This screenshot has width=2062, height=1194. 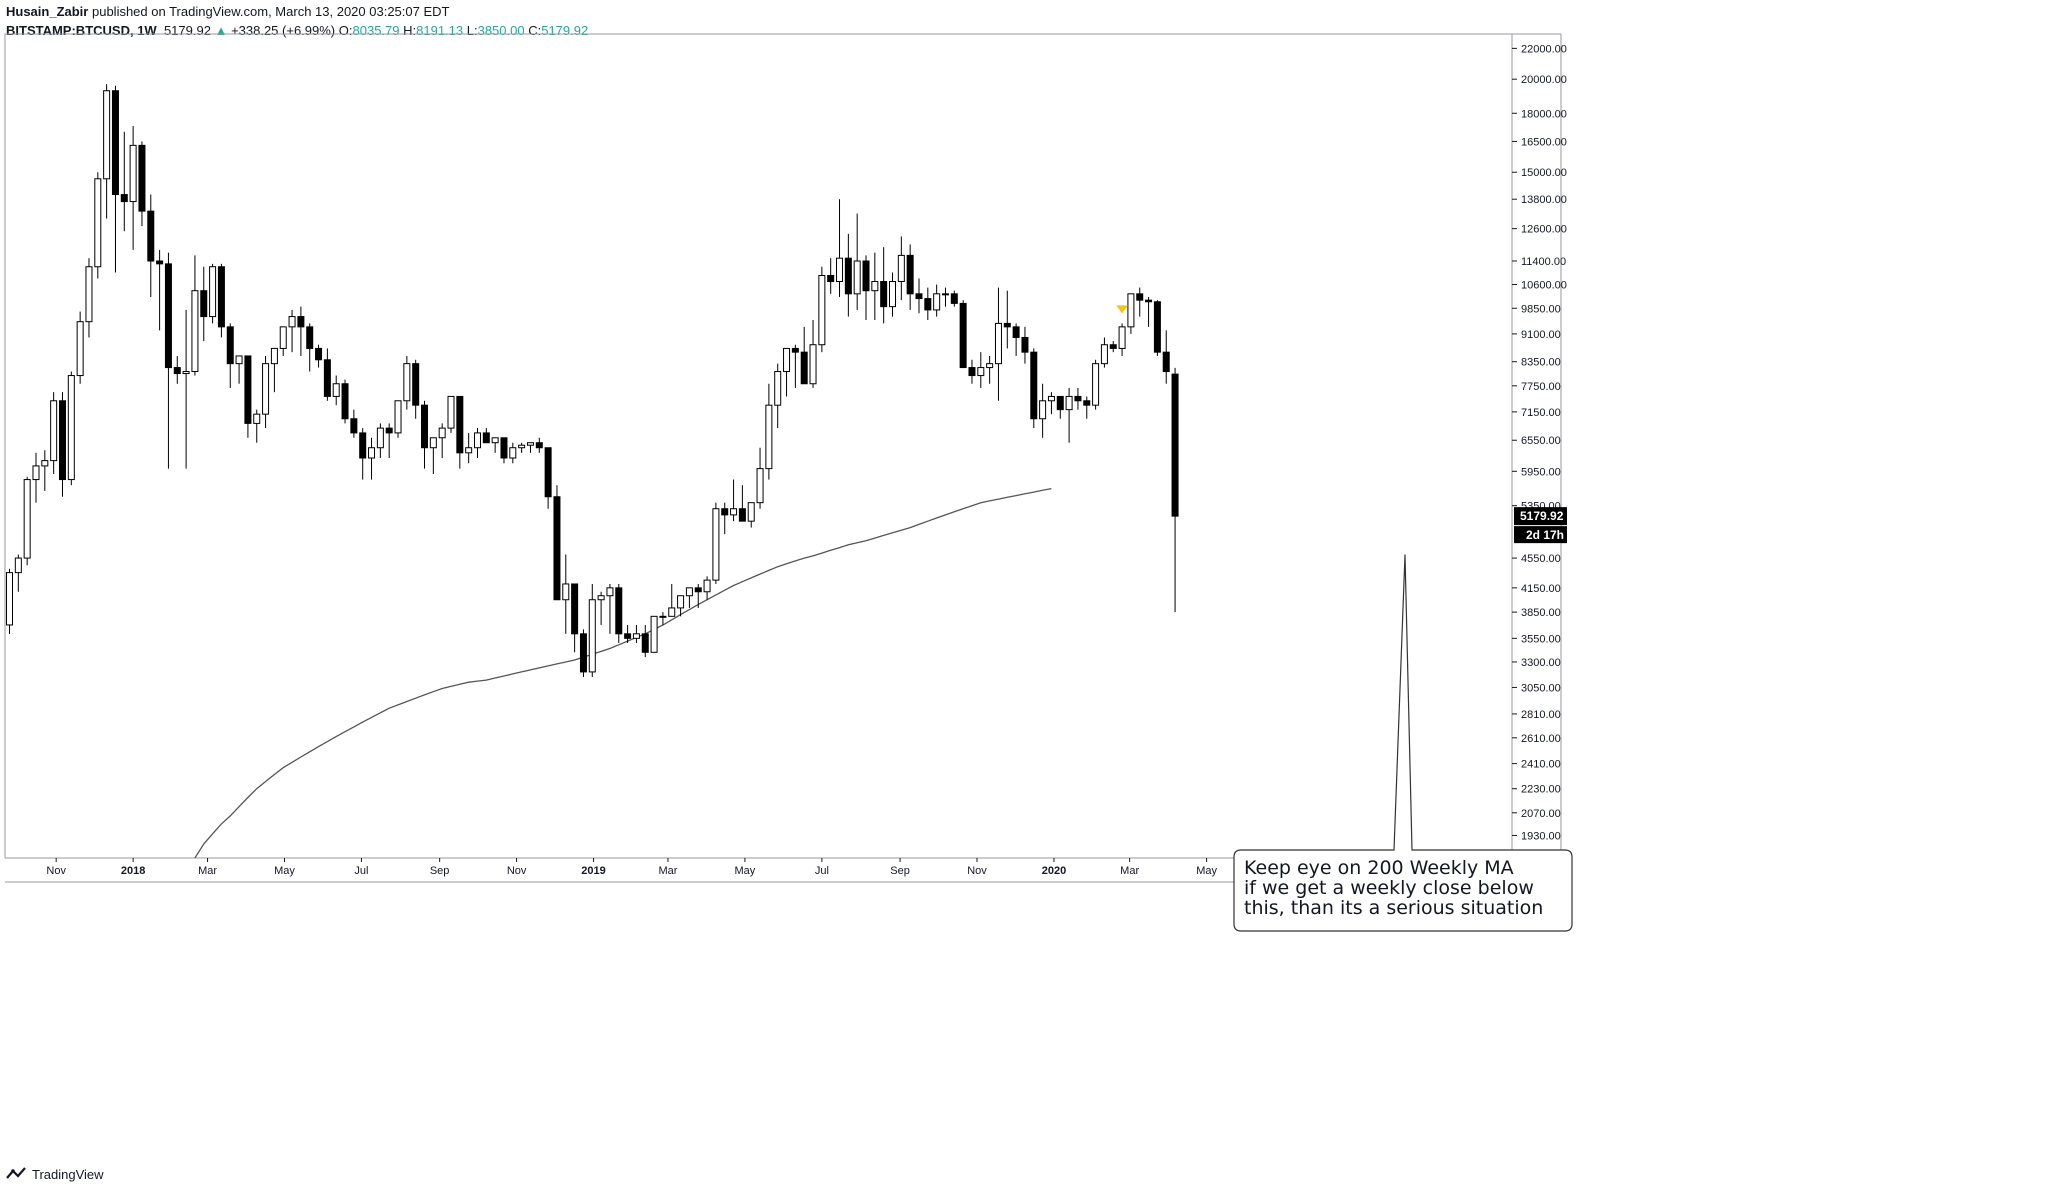 What do you see at coordinates (1544, 49) in the screenshot?
I see `y-tick-label: 22000.00` at bounding box center [1544, 49].